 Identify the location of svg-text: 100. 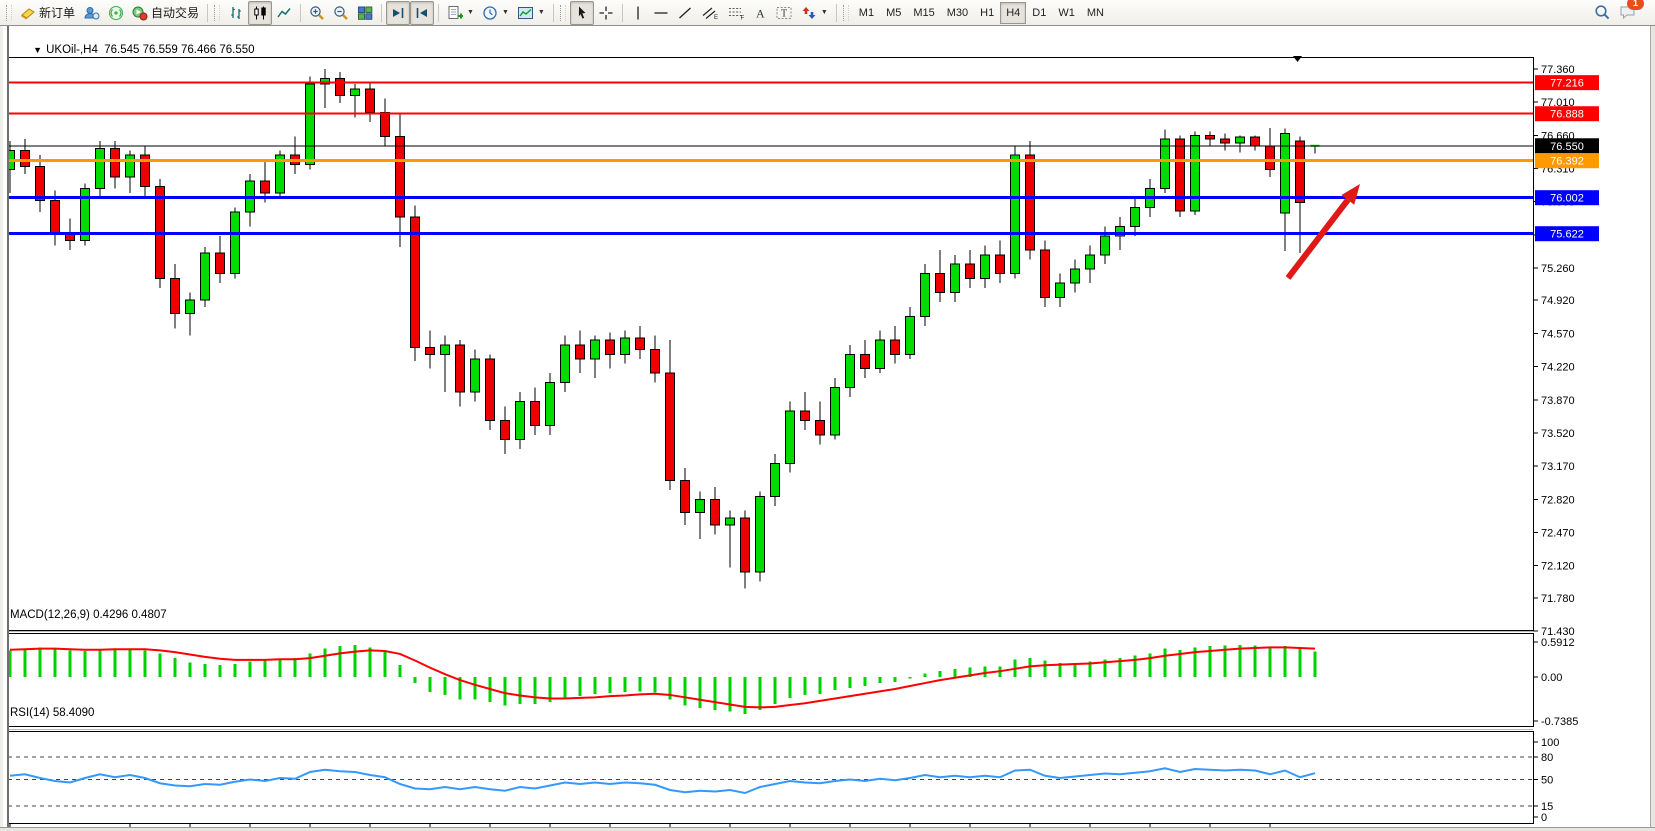
(1550, 743).